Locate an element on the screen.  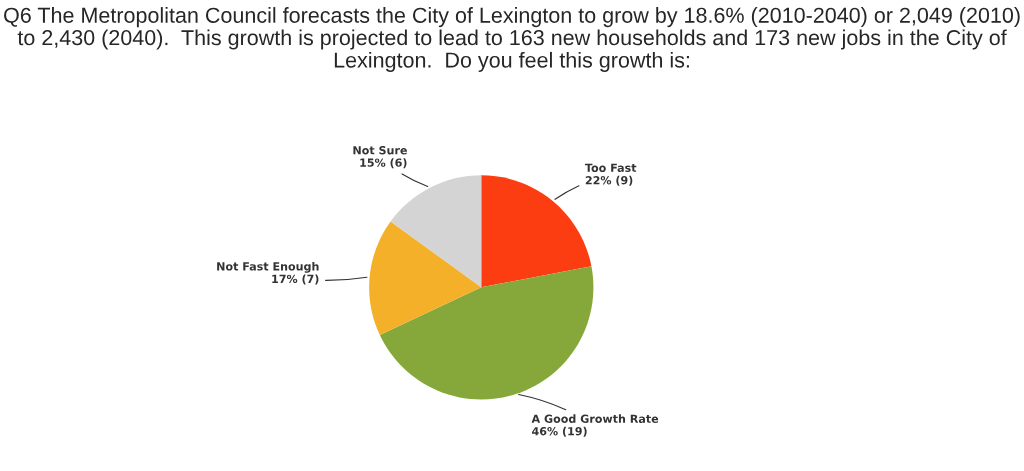
slice-label: Not Sure is located at coordinates (380, 150).